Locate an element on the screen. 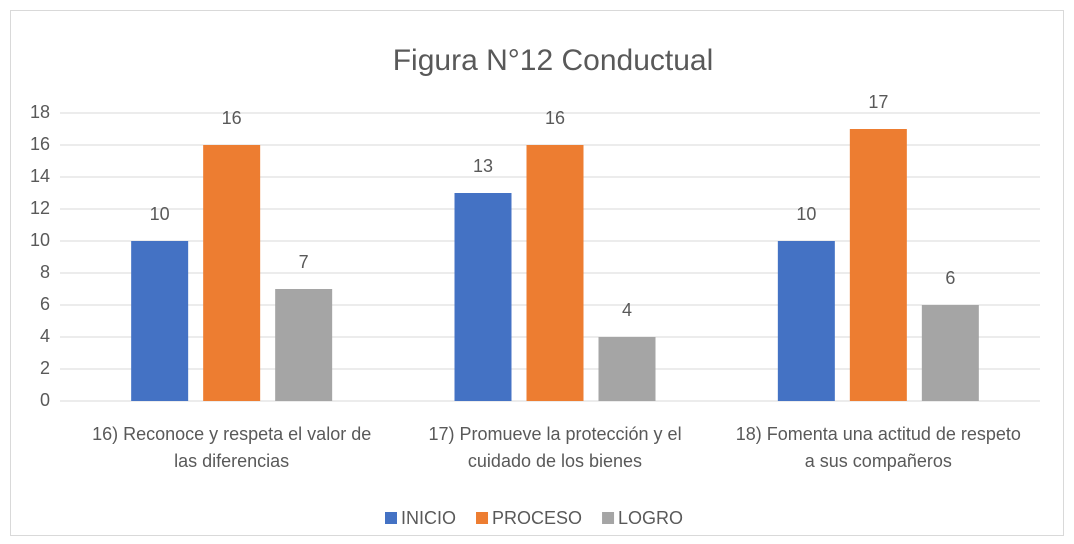 This screenshot has width=1074, height=544. data-label: 4 is located at coordinates (627, 310).